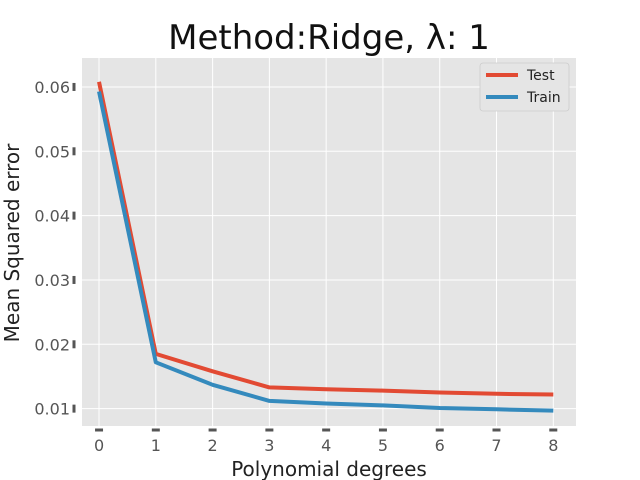 The width and height of the screenshot is (640, 480). Describe the element at coordinates (52, 87) in the screenshot. I see `y-tick-label: 0.06` at that location.